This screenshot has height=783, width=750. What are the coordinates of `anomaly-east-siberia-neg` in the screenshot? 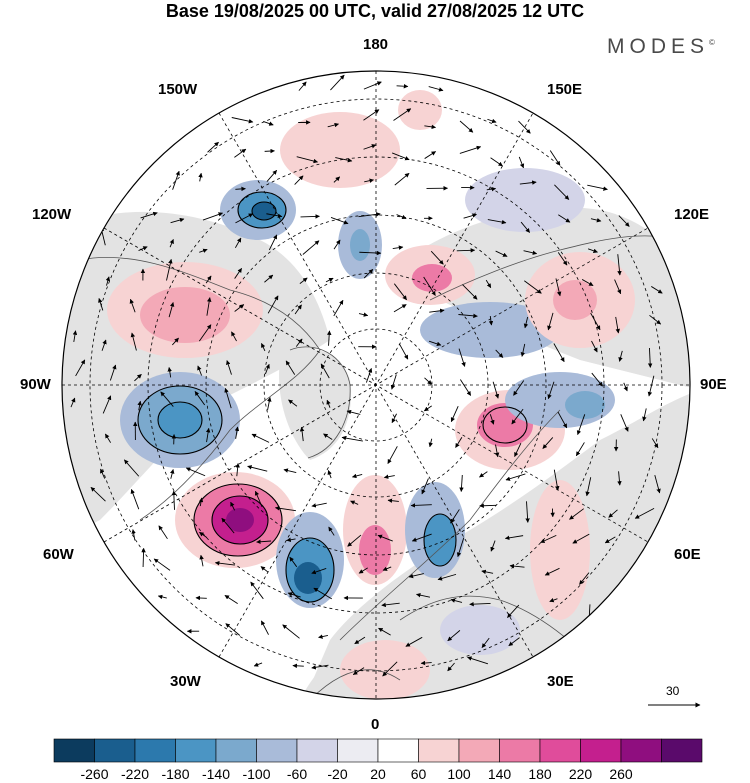 It's located at (490, 330).